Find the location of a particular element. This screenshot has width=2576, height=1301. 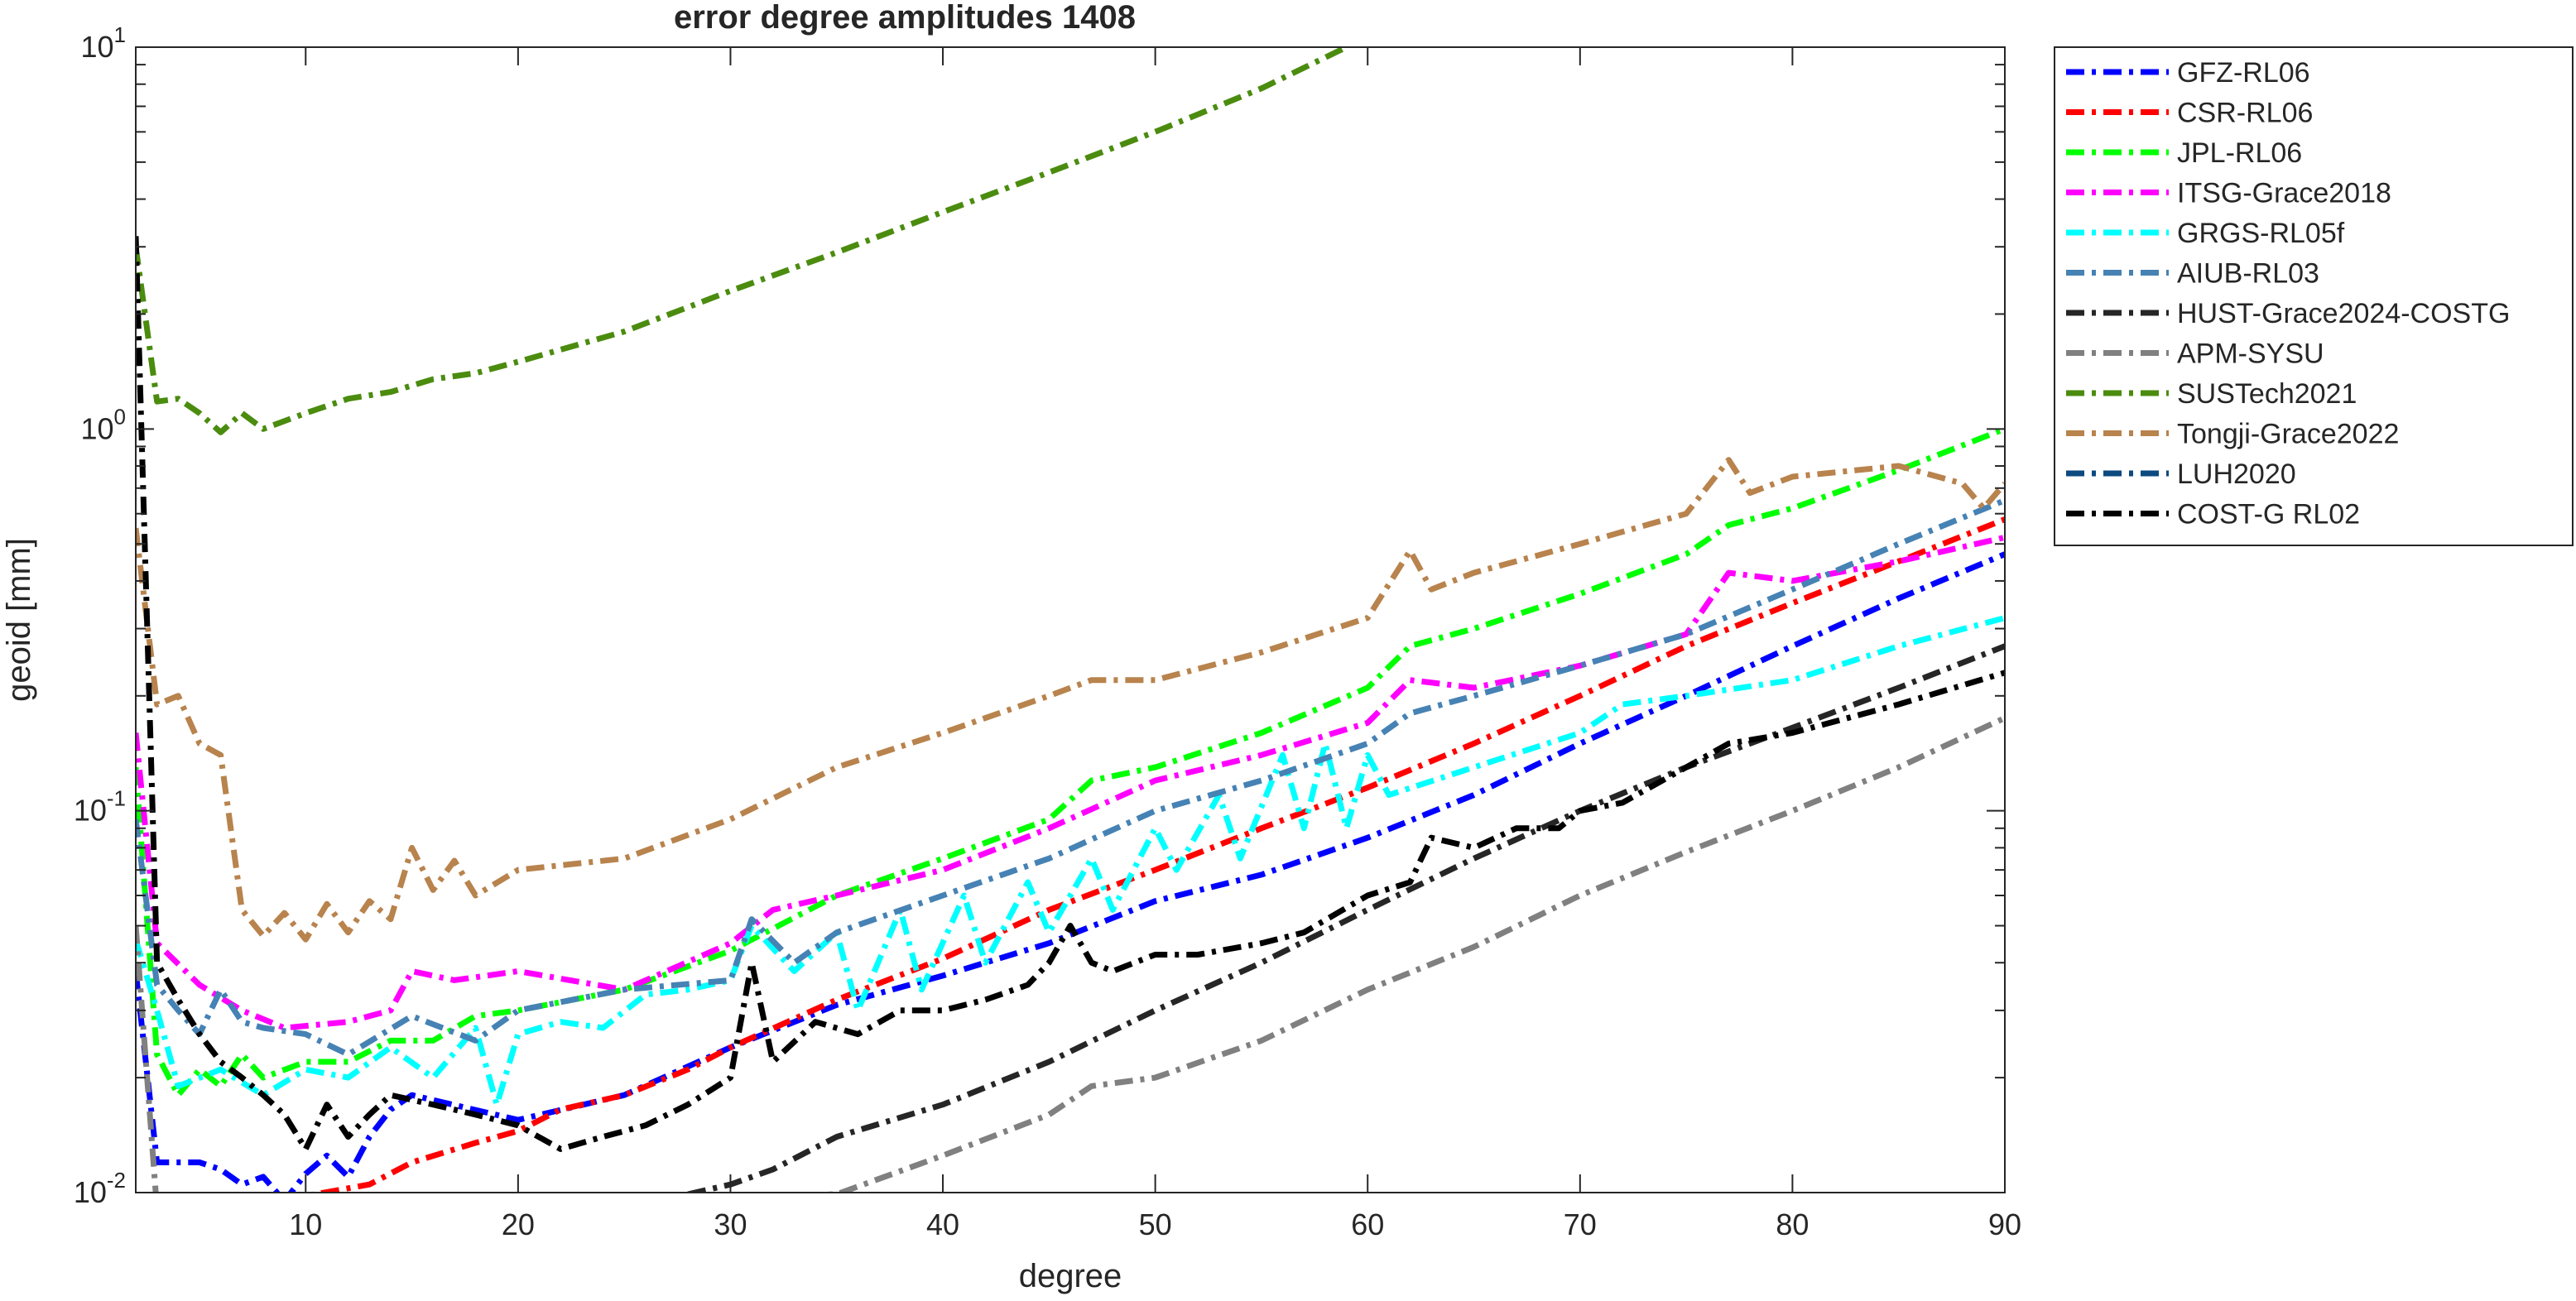

legend-label: APM-SYSU is located at coordinates (2250, 354).